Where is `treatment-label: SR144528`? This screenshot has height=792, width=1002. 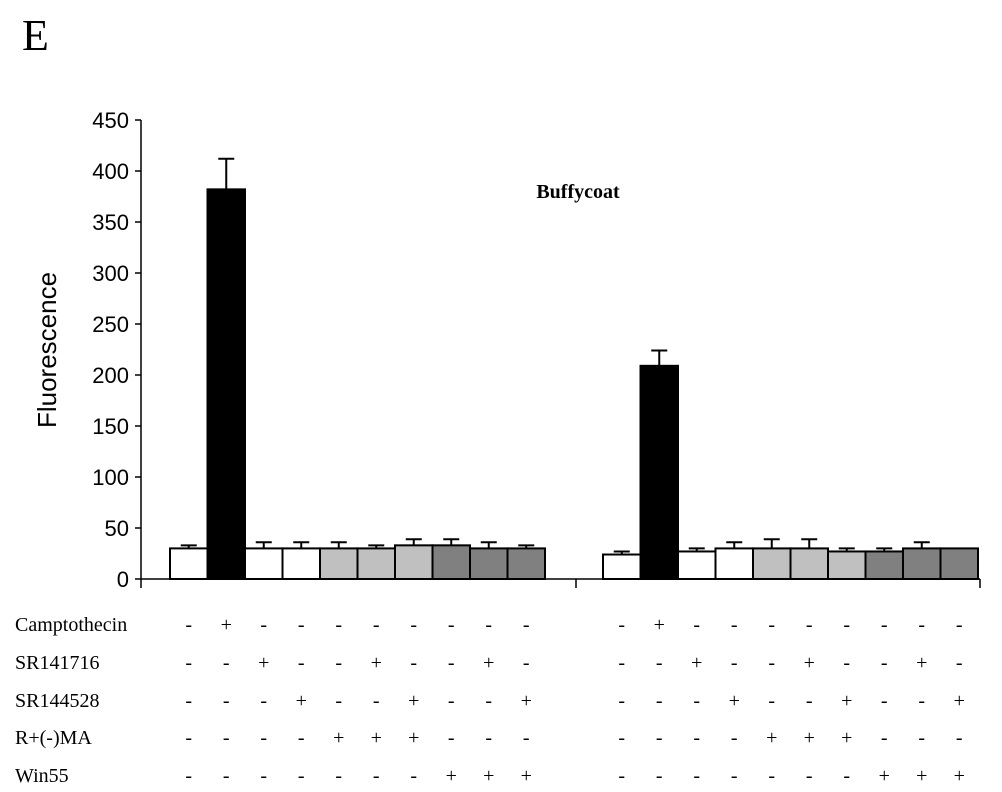 treatment-label: SR144528 is located at coordinates (57, 701).